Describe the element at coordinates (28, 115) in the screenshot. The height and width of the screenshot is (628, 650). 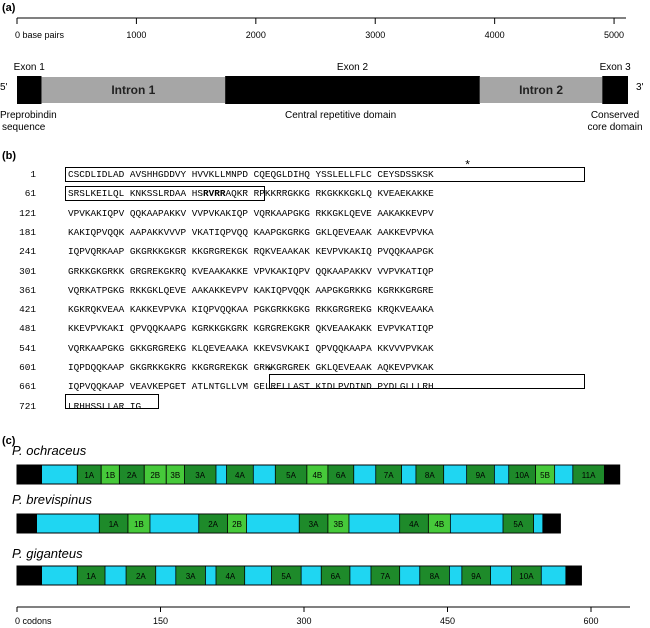
I see `preprobindin-line-1: Preprobindin` at that location.